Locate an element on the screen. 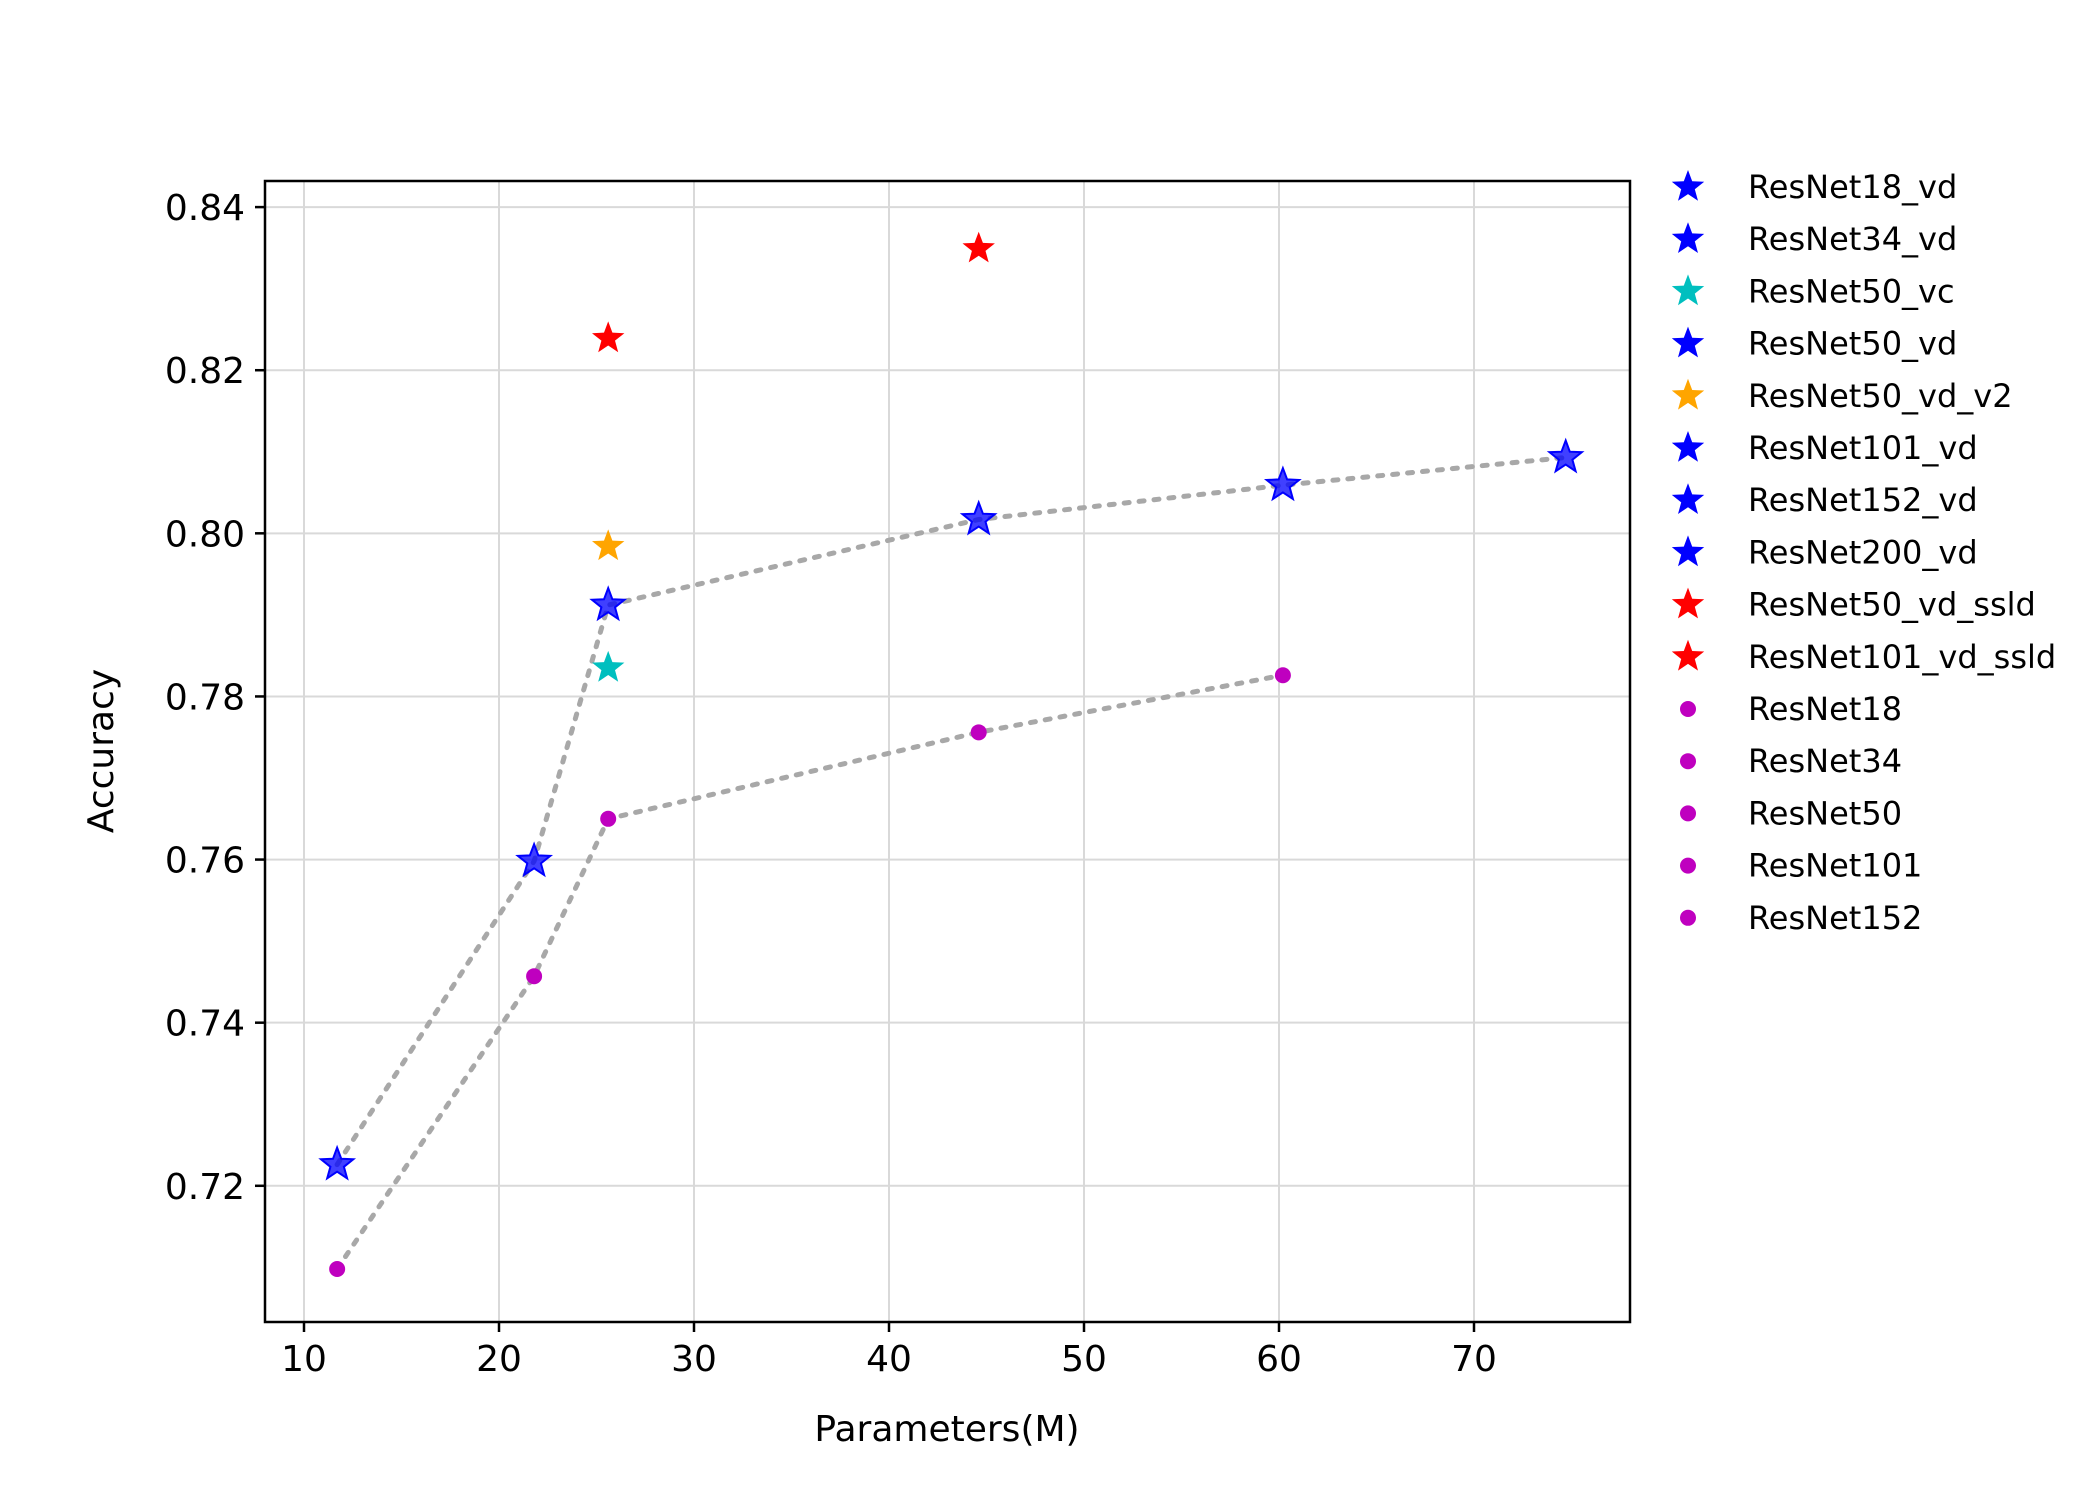 This screenshot has height=1500, width=2100. legend-marker-resnet200-vd is located at coordinates (1688, 551).